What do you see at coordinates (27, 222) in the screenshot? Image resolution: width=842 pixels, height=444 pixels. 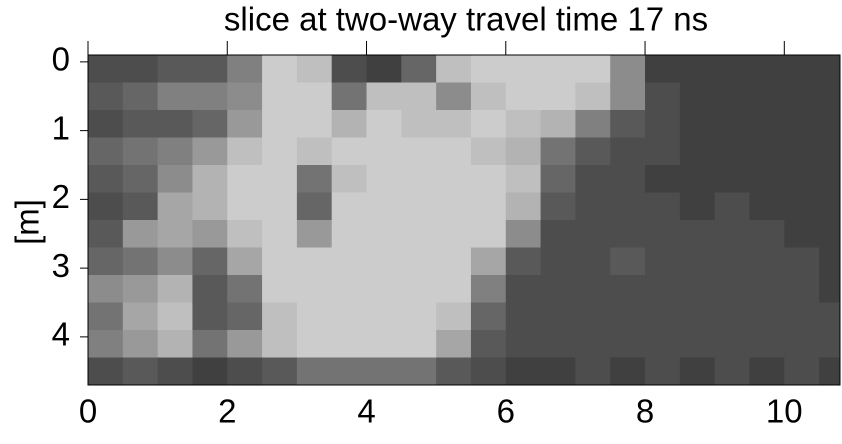 I see `y-axis-label: [m]` at bounding box center [27, 222].